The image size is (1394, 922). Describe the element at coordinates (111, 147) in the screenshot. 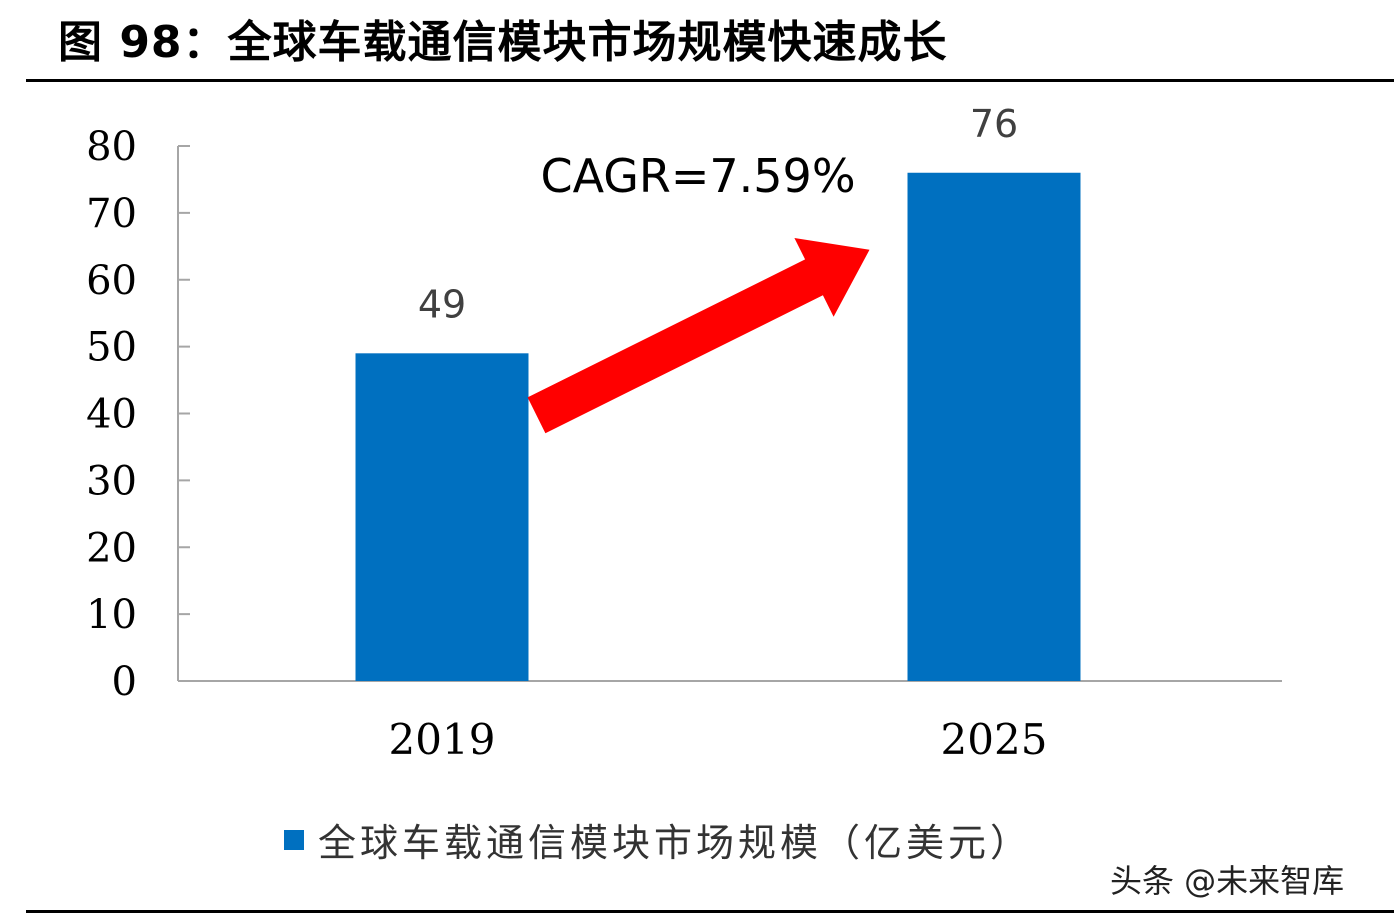

I see `y-tick-label: 80` at that location.